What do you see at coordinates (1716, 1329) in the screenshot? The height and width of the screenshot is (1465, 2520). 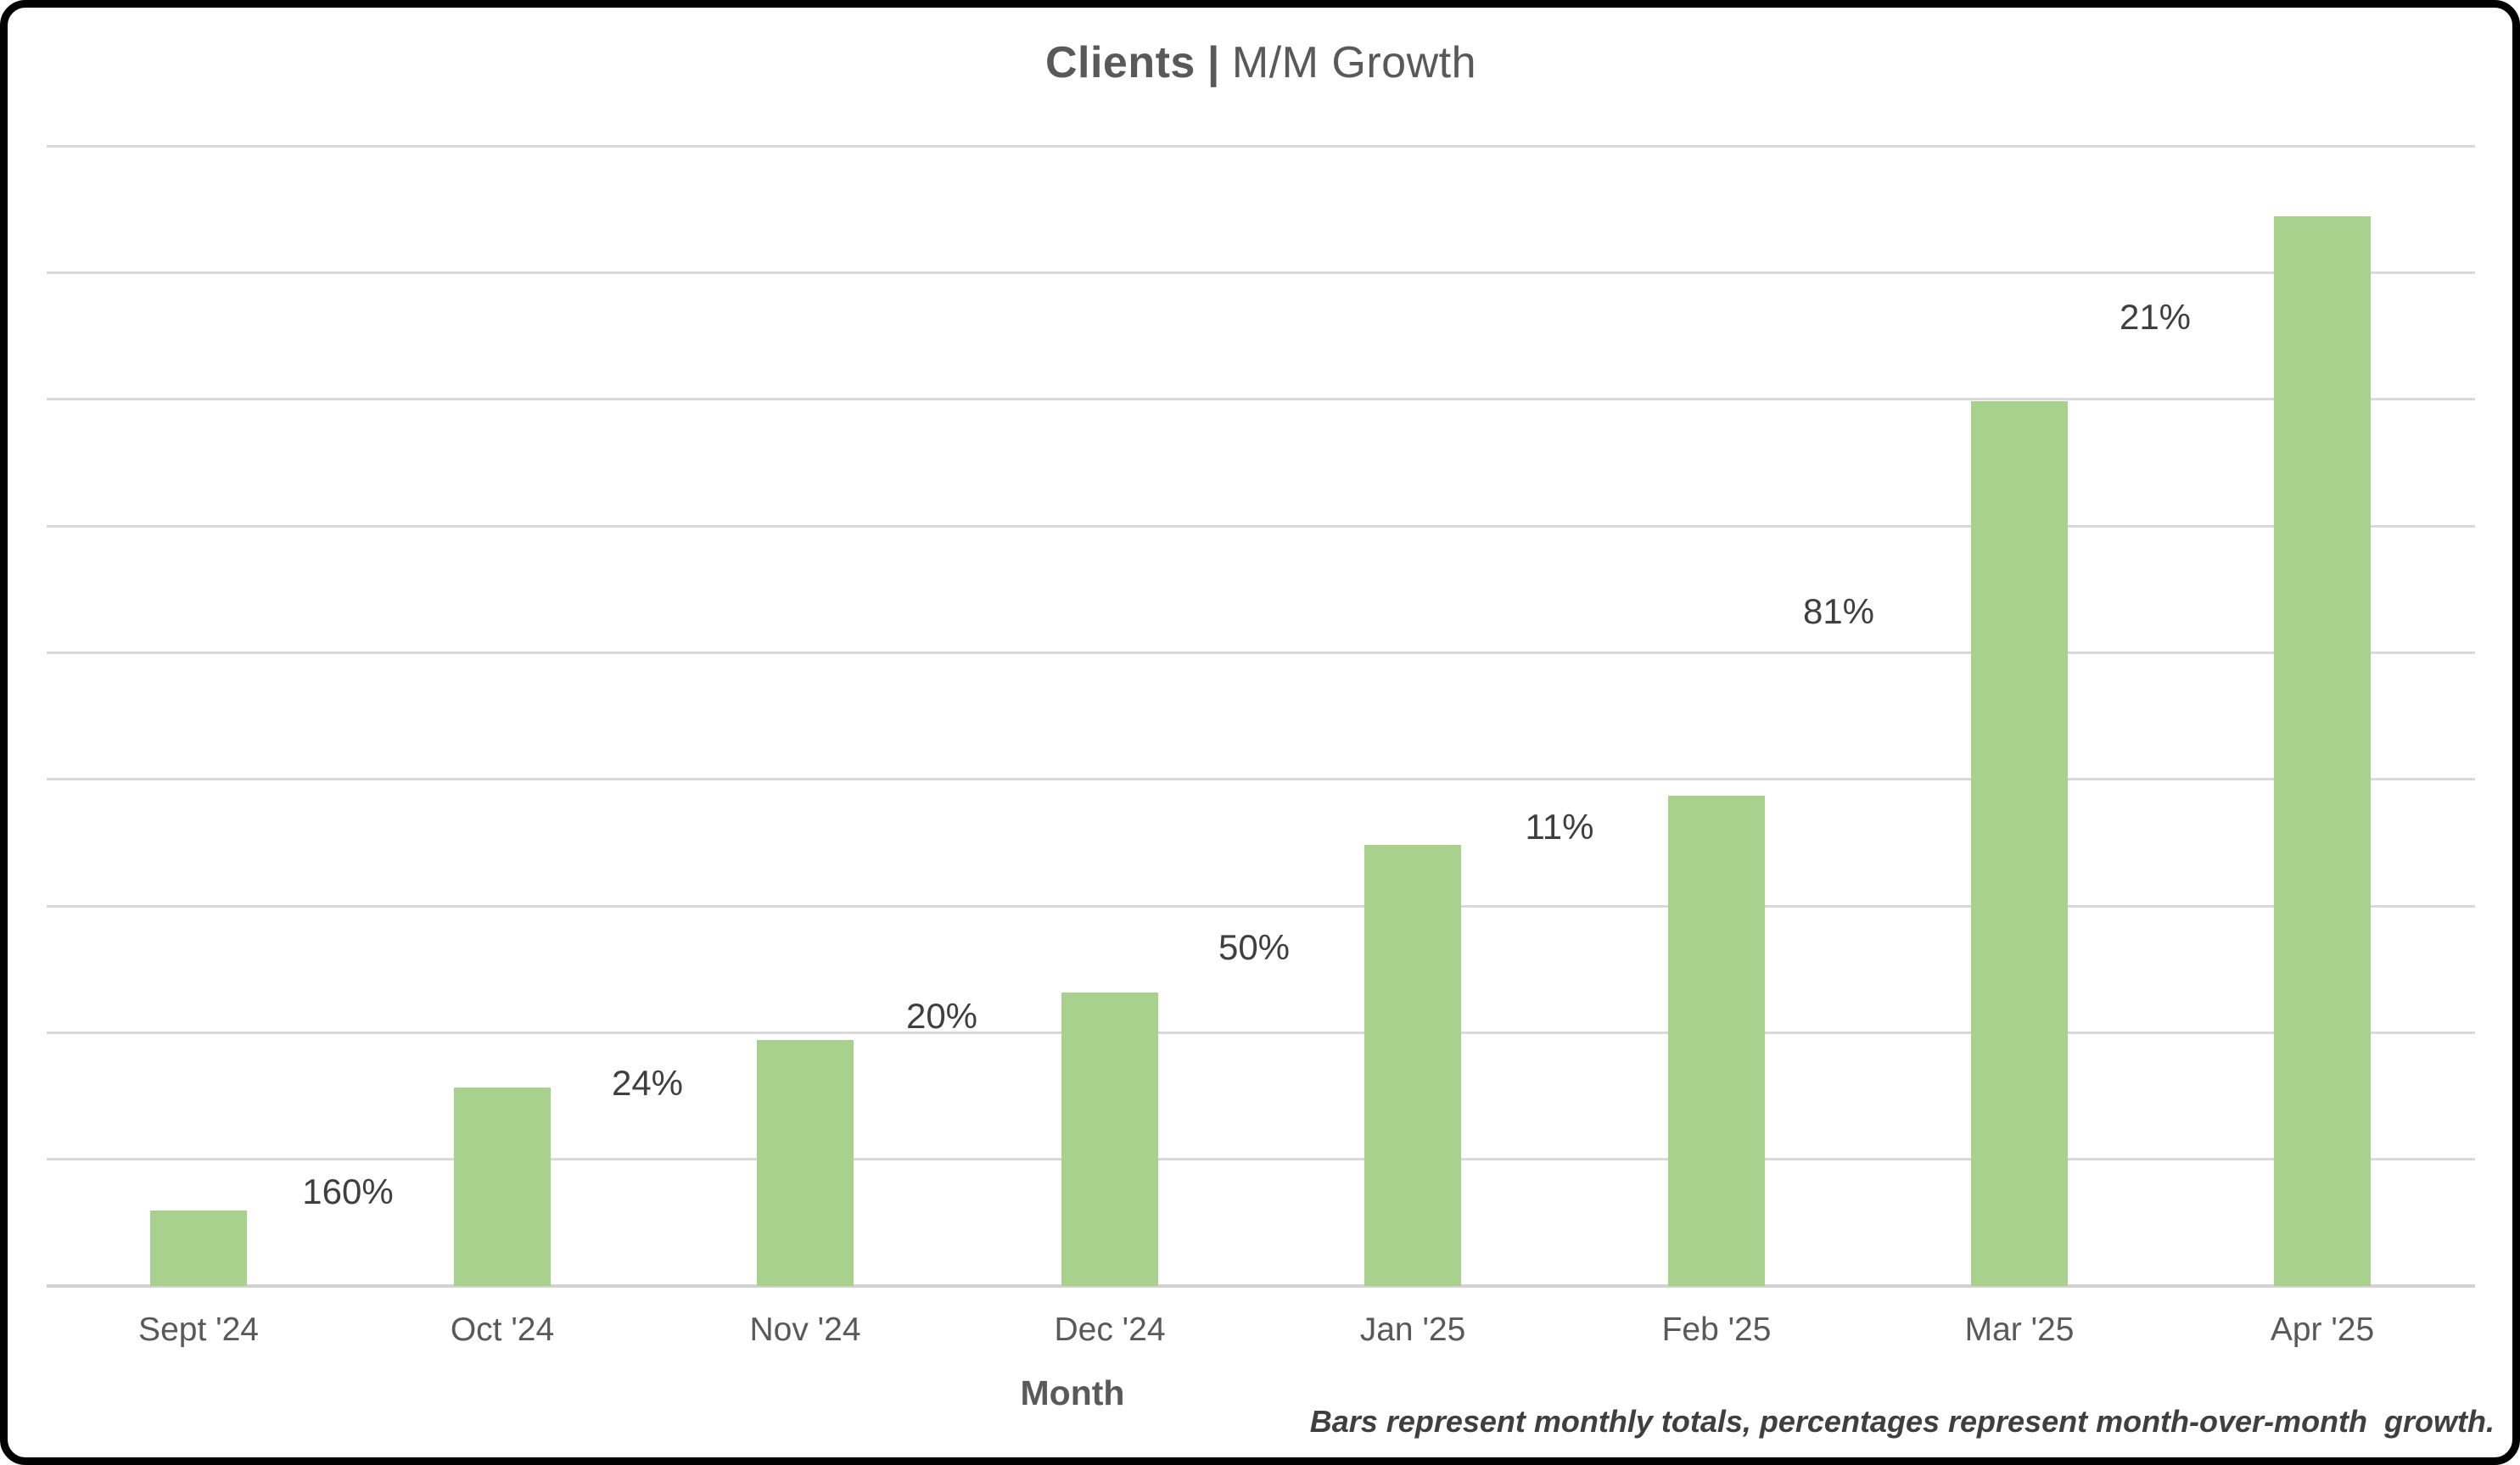 I see `x-tick-label: Feb '25` at bounding box center [1716, 1329].